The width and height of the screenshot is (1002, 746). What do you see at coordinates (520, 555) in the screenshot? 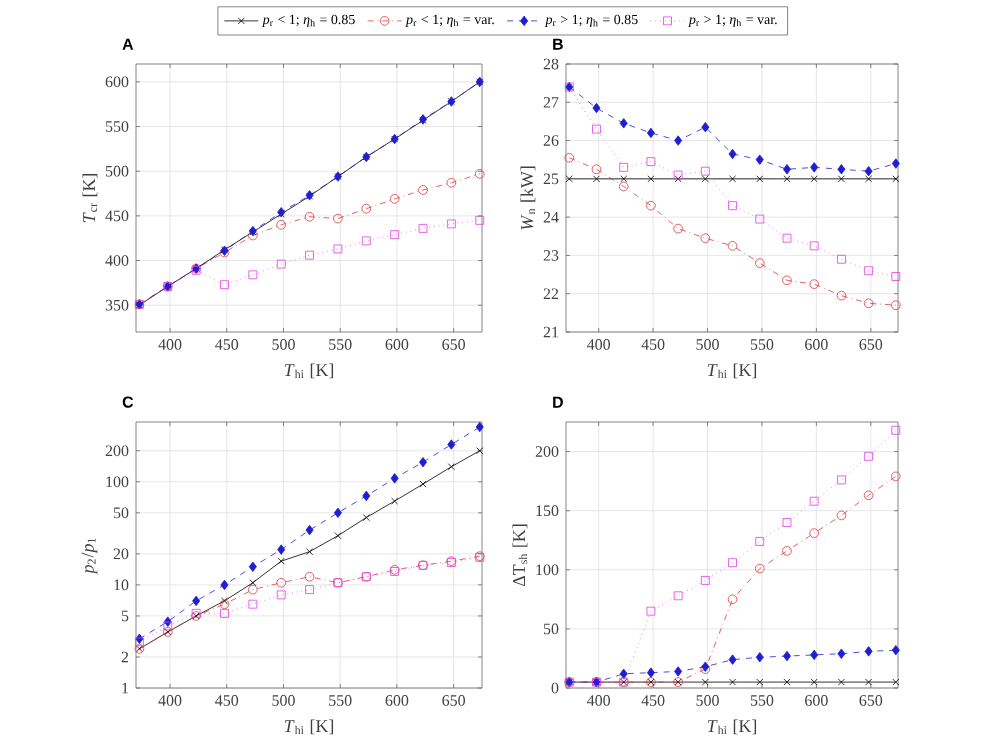
I see `y-axis-title: ΔT$_{sh}$ [K]` at bounding box center [520, 555].